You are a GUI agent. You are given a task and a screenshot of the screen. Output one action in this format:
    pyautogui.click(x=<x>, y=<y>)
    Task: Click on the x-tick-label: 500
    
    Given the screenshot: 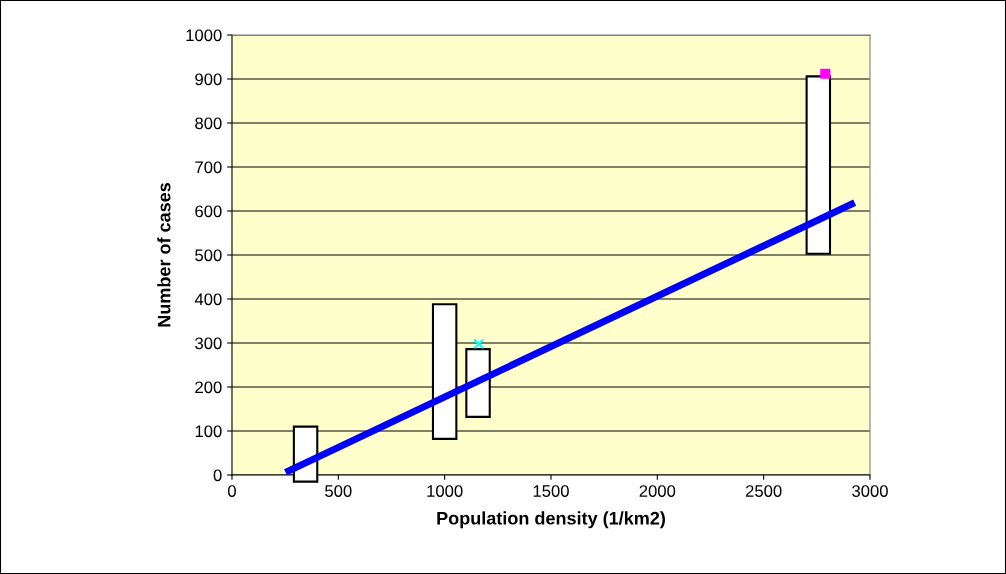 What is the action you would take?
    pyautogui.click(x=338, y=491)
    